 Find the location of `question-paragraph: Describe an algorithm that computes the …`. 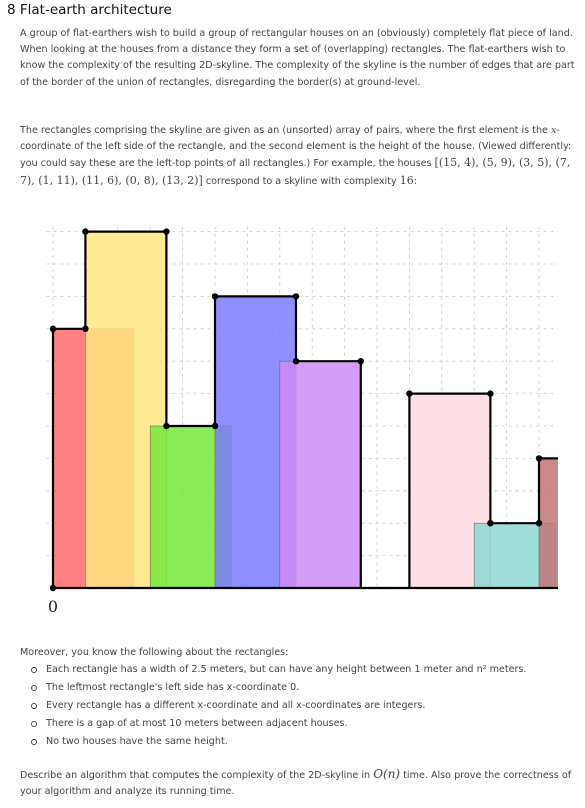

question-paragraph: Describe an algorithm that computes the … is located at coordinates (297, 783).